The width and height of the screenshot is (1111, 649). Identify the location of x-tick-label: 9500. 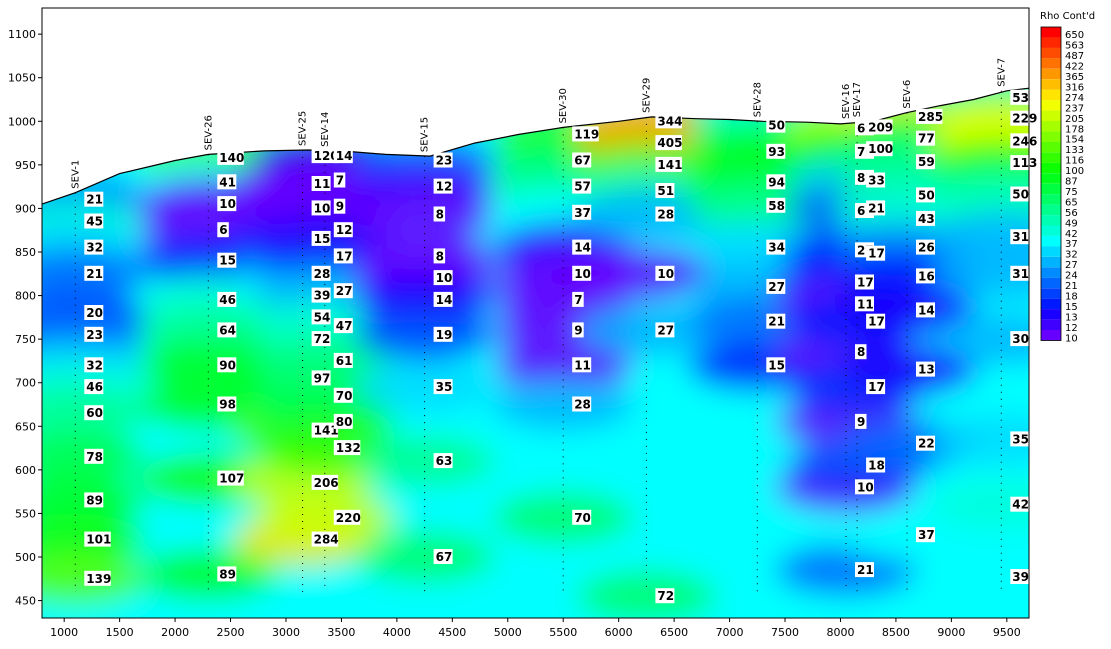
(1007, 632).